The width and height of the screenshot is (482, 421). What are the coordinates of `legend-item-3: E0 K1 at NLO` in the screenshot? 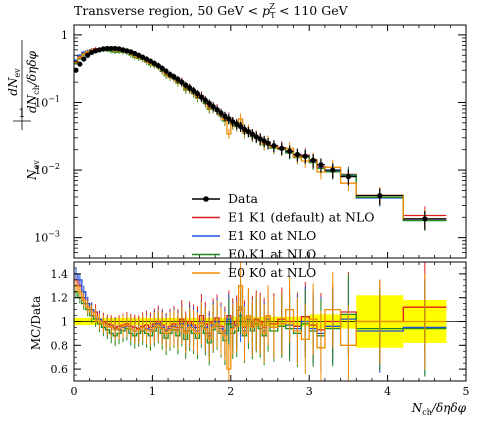 It's located at (254, 254).